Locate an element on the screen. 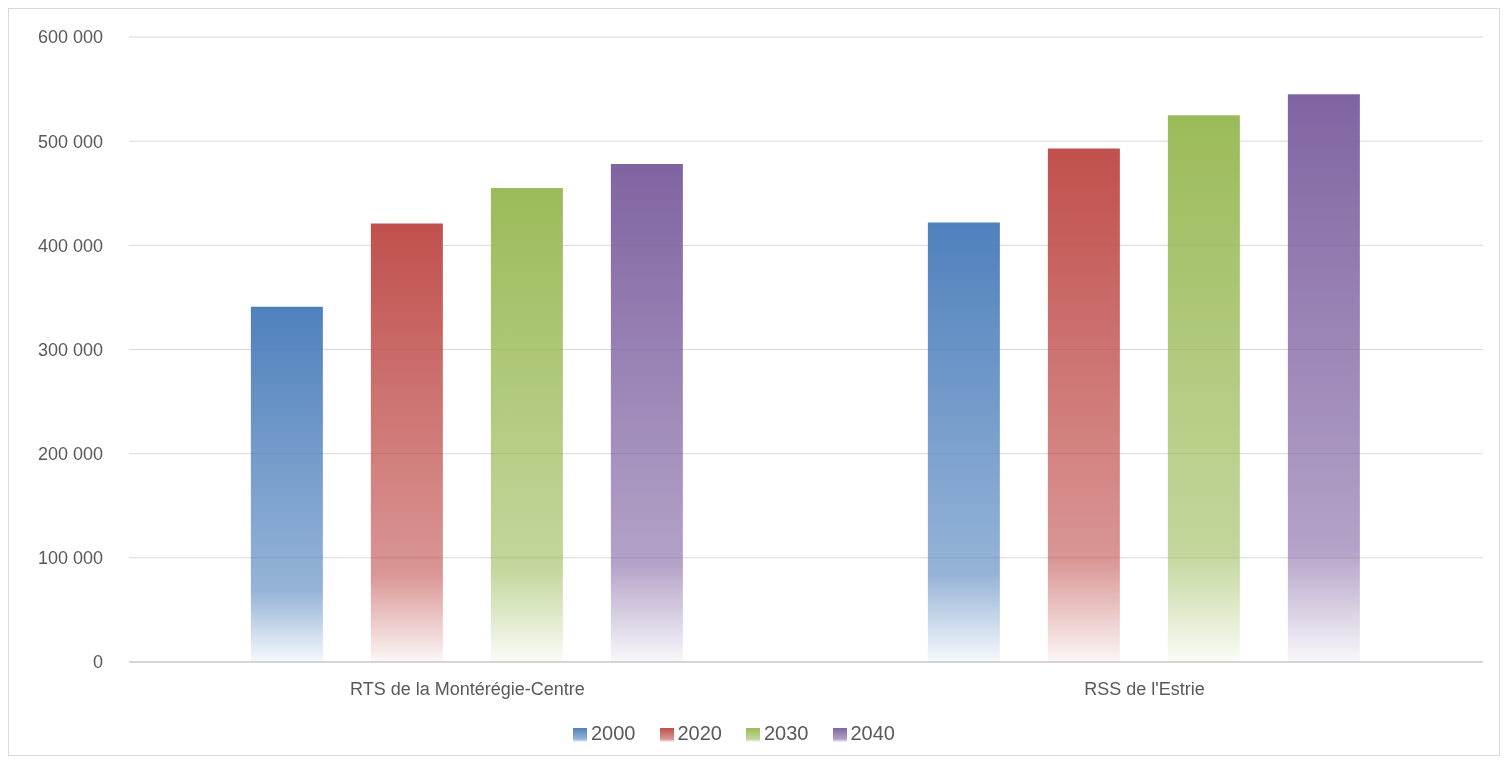  x-tick-label: RTS de la Montérégie-Centre is located at coordinates (467, 688).